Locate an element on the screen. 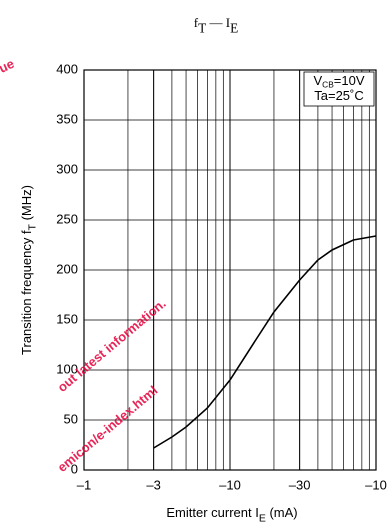 The image size is (387, 531). y-tick-label: 0 is located at coordinates (74, 468).